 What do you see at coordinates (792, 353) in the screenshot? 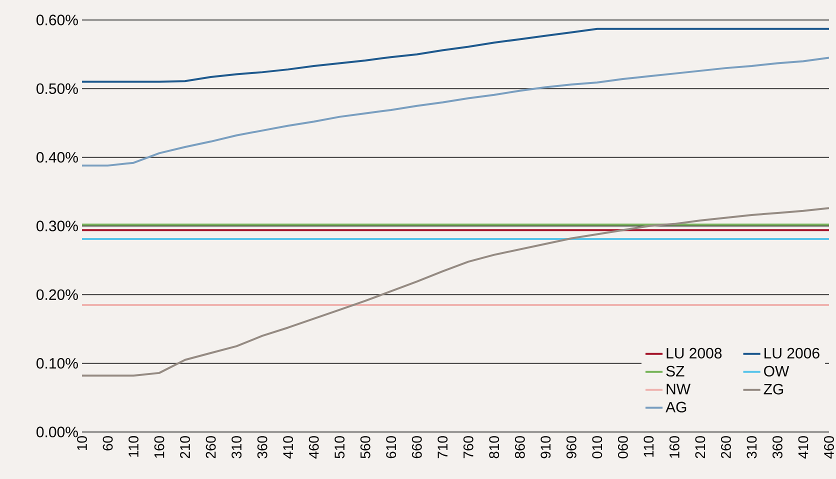
I see `legend-label: LU 2006` at bounding box center [792, 353].